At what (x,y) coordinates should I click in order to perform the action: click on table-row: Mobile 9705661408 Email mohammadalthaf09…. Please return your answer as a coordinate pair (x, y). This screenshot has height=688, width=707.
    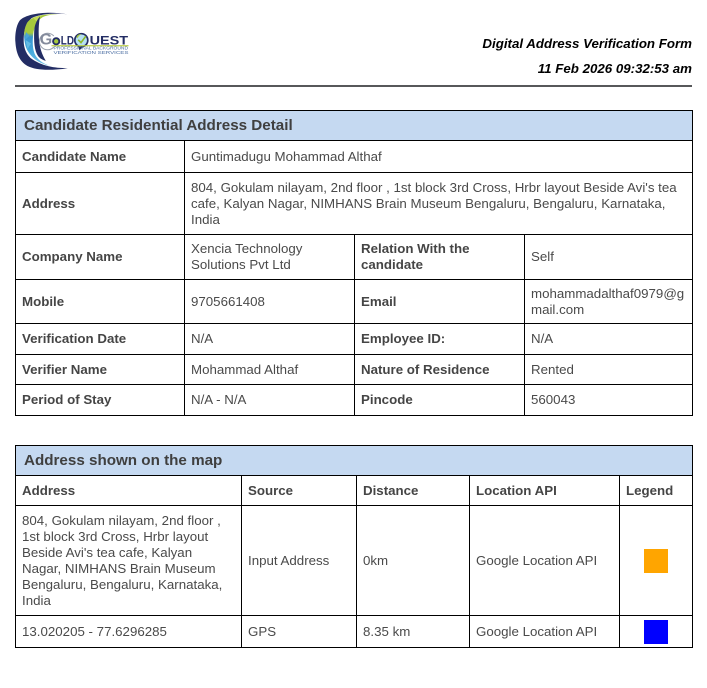
    Looking at the image, I should click on (354, 301).